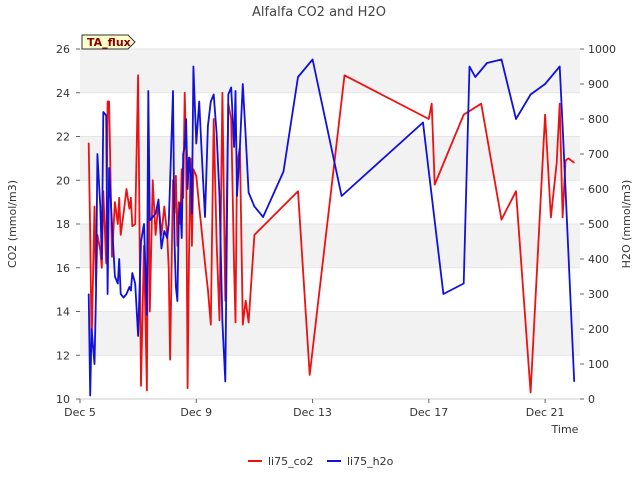  What do you see at coordinates (428, 412) in the screenshot?
I see `x-tick-label: Dec 17` at bounding box center [428, 412].